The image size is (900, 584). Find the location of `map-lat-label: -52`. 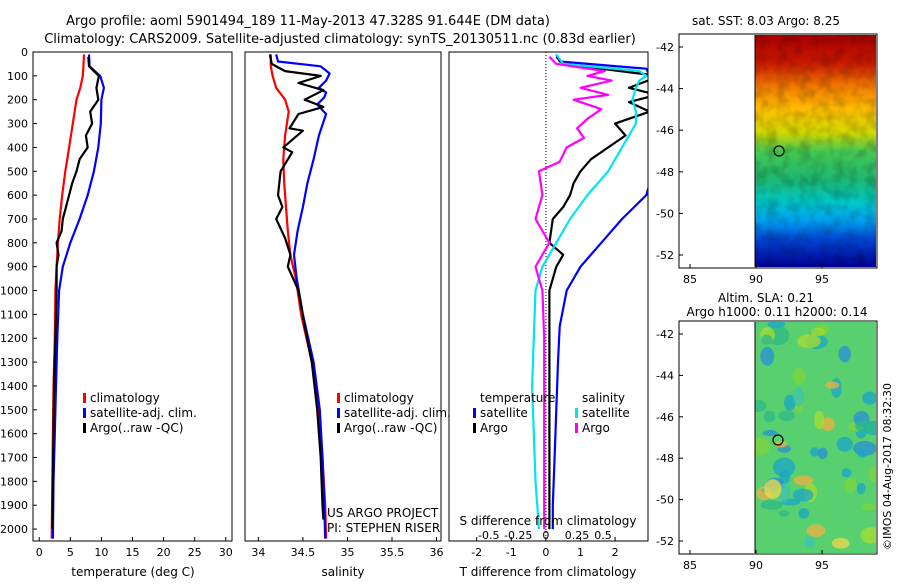

map-lat-label: -52 is located at coordinates (665, 541).